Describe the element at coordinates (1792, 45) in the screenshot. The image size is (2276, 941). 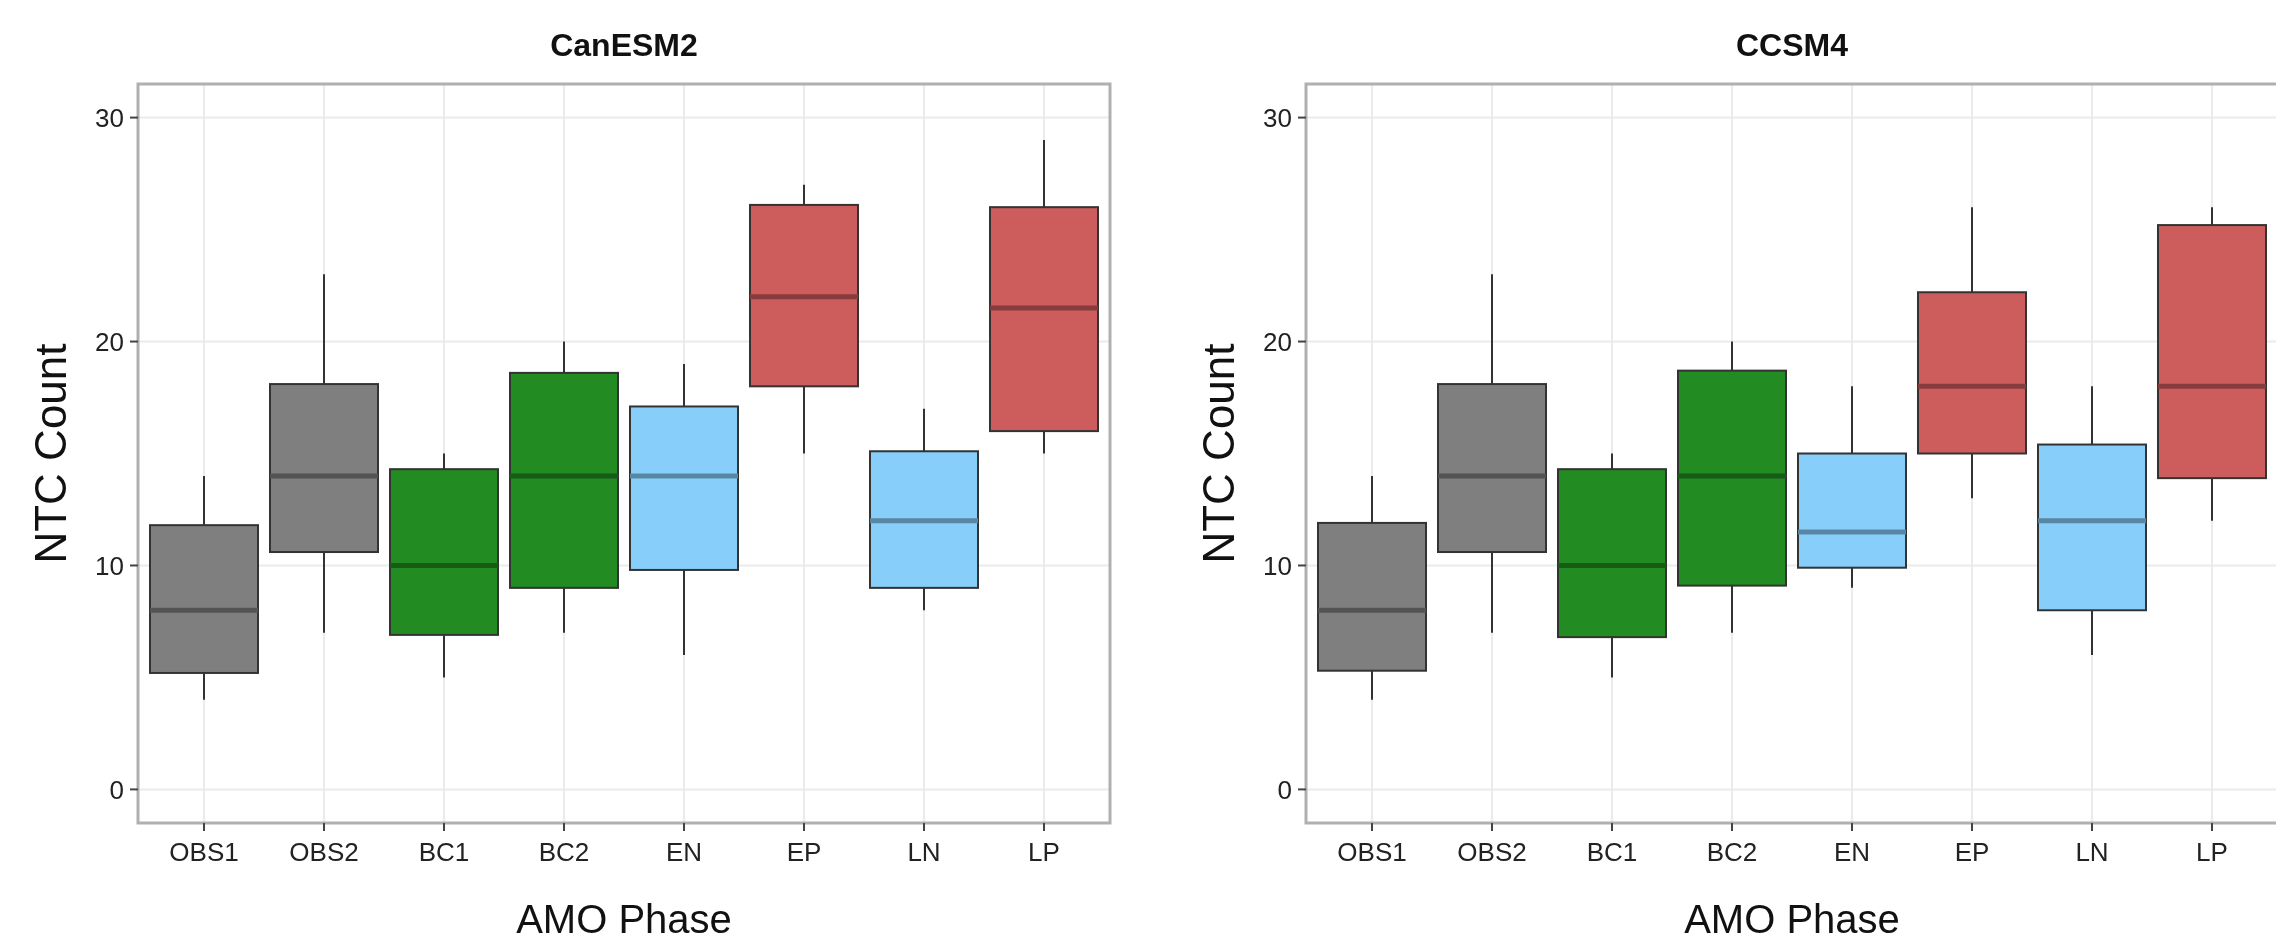
I see `chart-title: CCSM4` at that location.